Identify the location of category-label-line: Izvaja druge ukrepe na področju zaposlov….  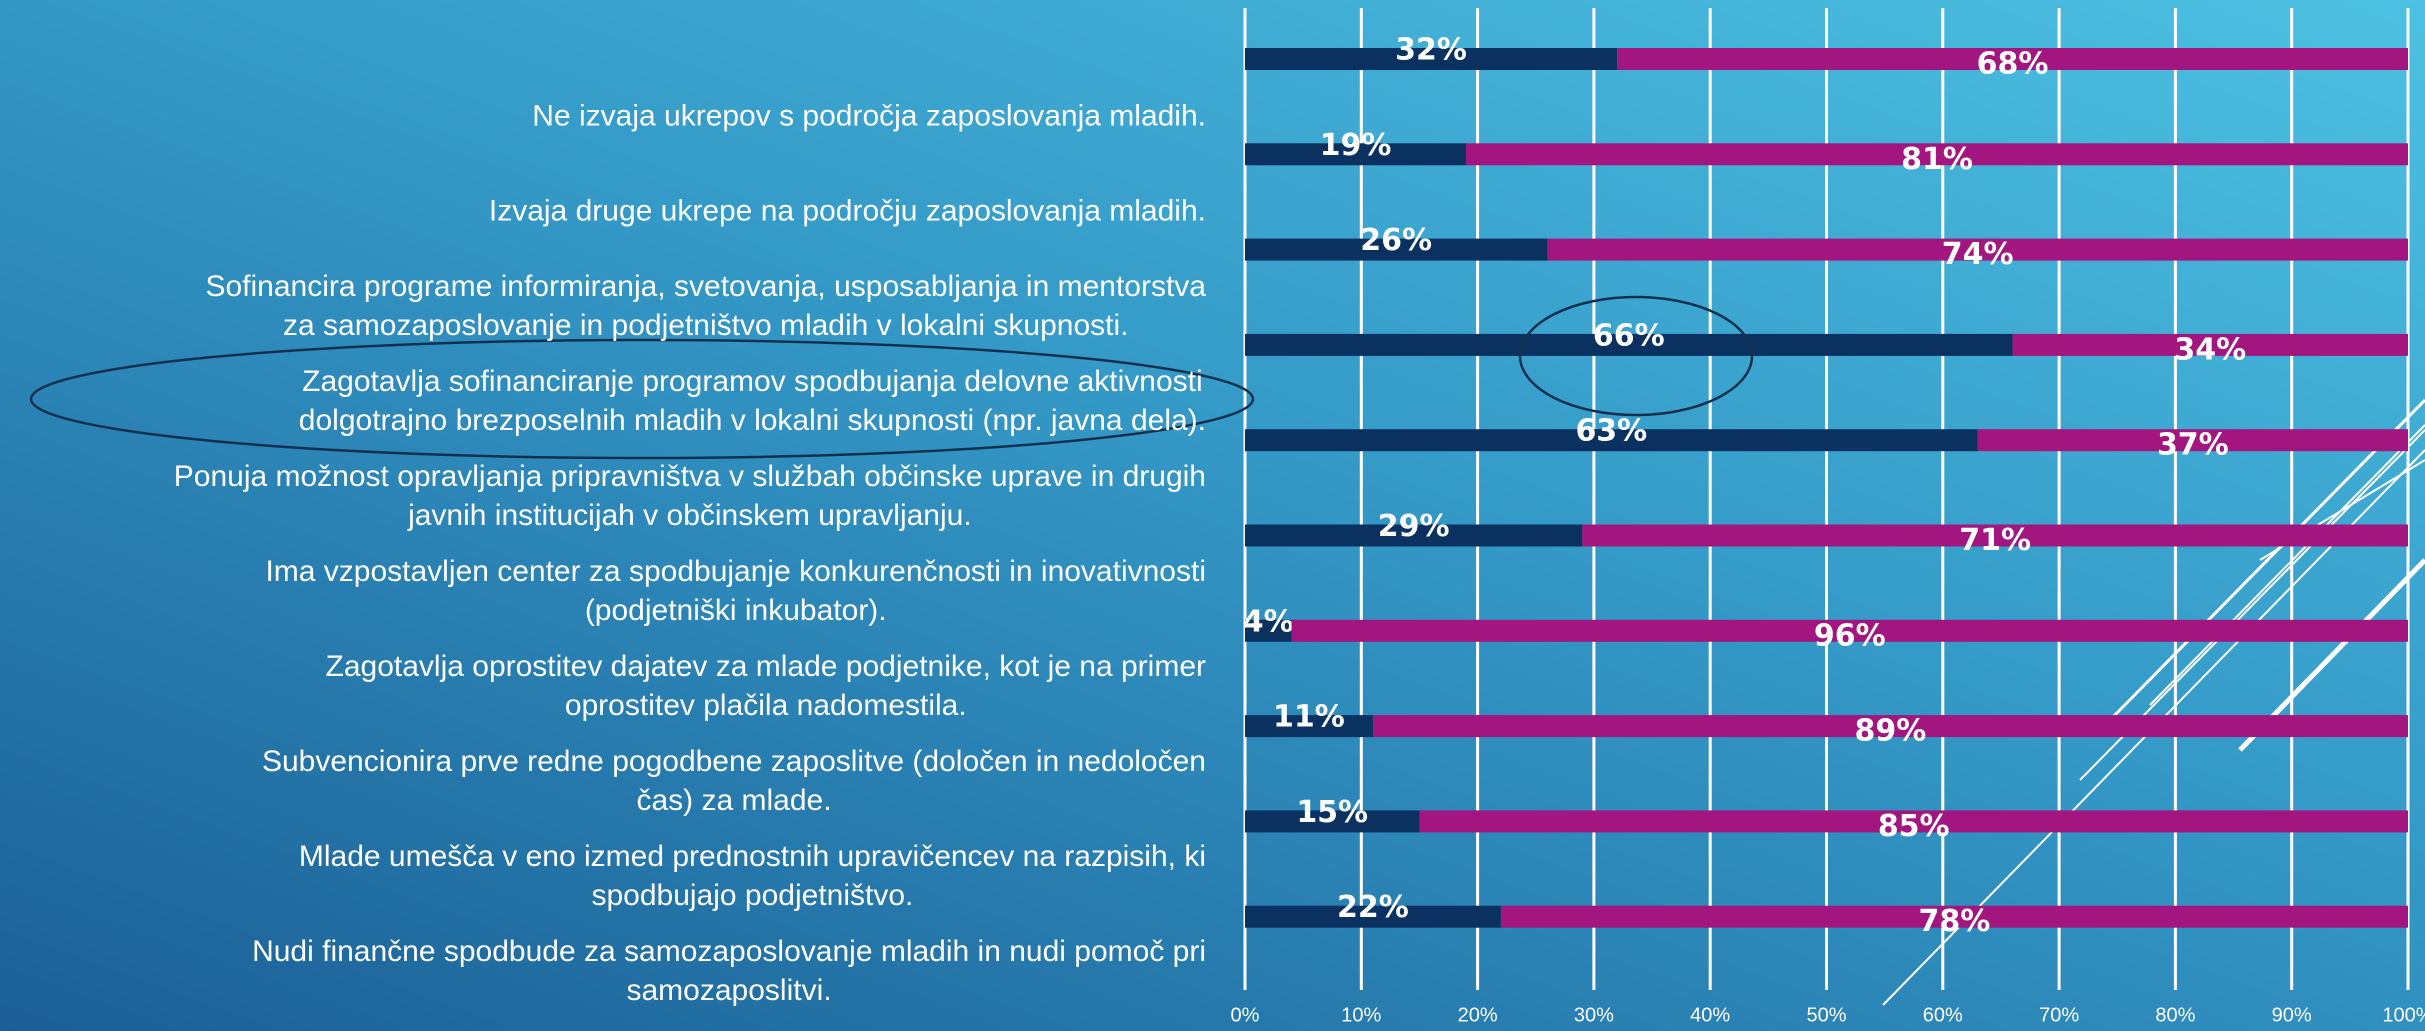
(847, 211).